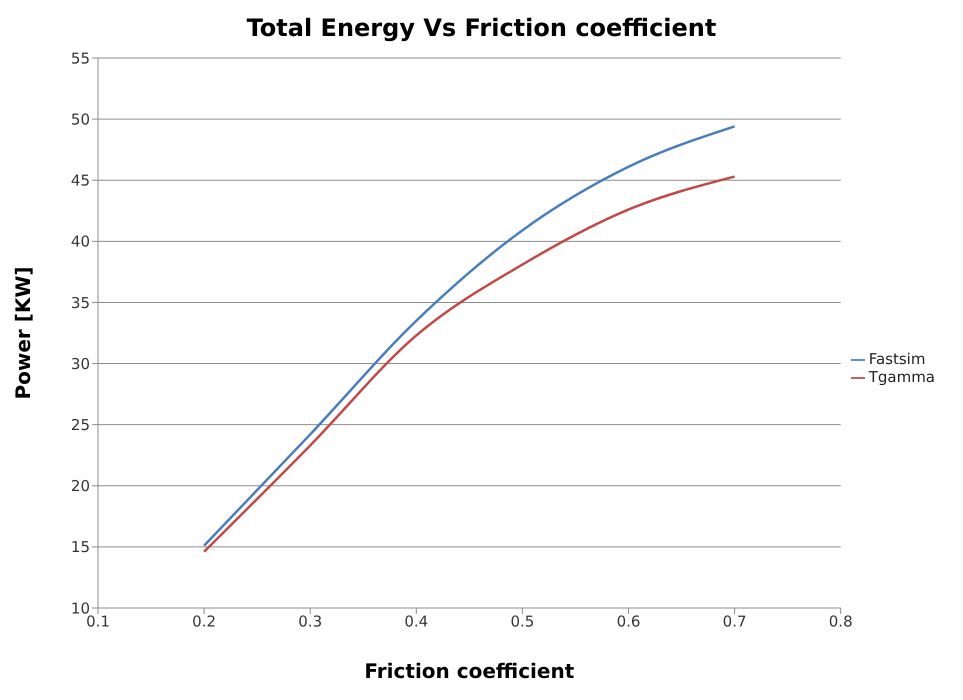 The width and height of the screenshot is (963, 700). I want to click on y-tick-label: 55, so click(80, 58).